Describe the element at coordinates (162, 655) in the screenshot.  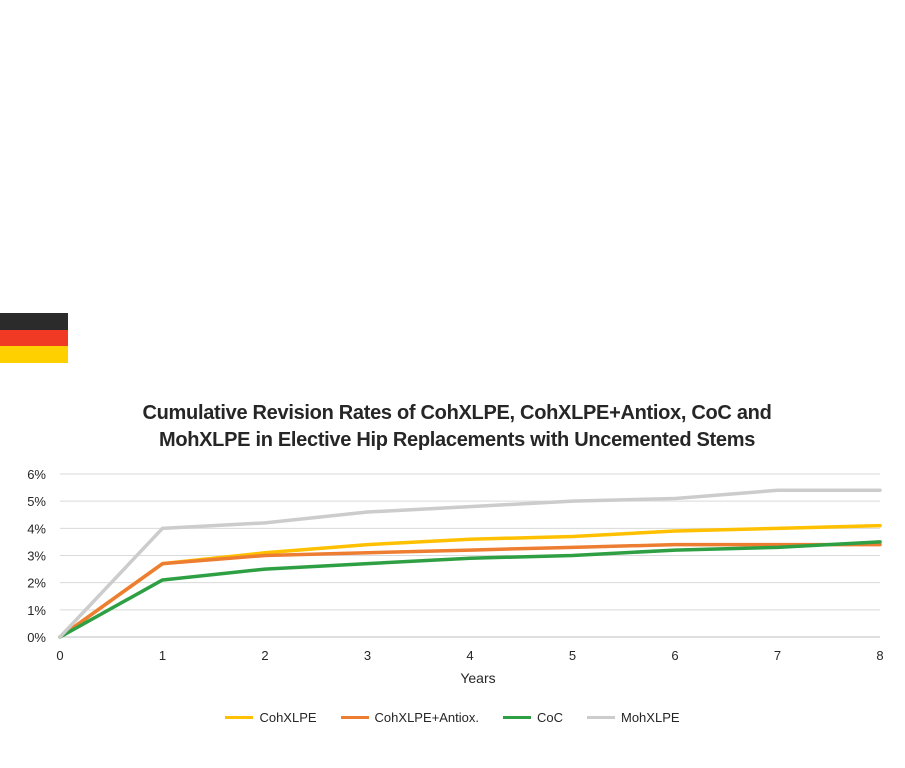
I see `x-tick-label: 1` at that location.